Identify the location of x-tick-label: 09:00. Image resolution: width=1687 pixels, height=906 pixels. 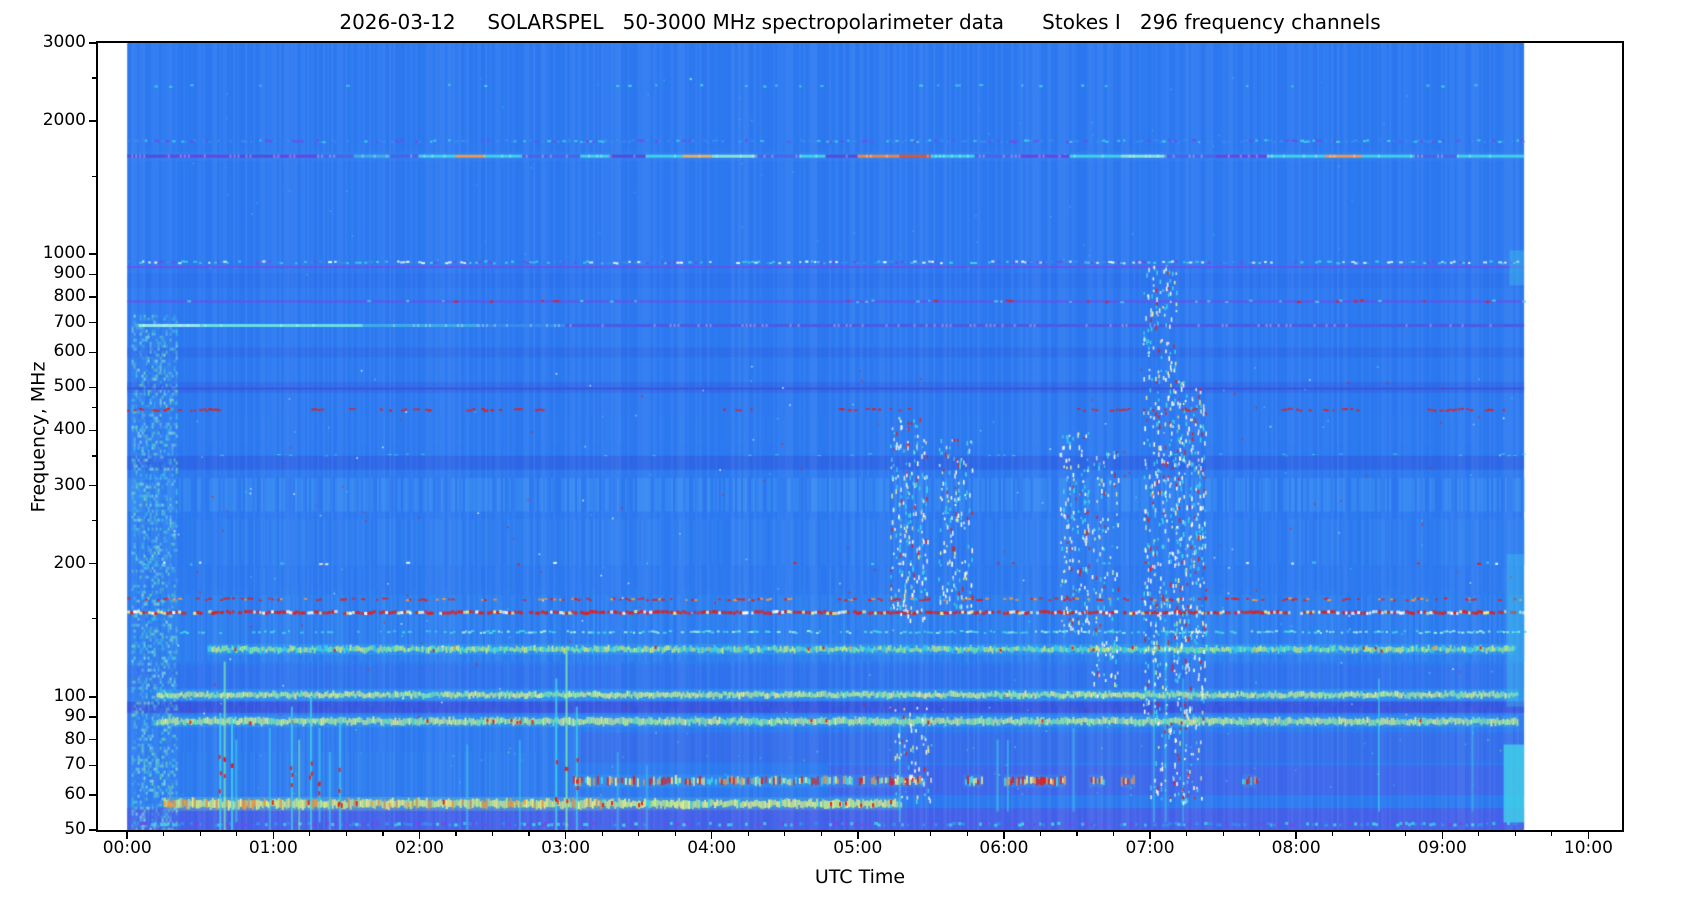
(1442, 848).